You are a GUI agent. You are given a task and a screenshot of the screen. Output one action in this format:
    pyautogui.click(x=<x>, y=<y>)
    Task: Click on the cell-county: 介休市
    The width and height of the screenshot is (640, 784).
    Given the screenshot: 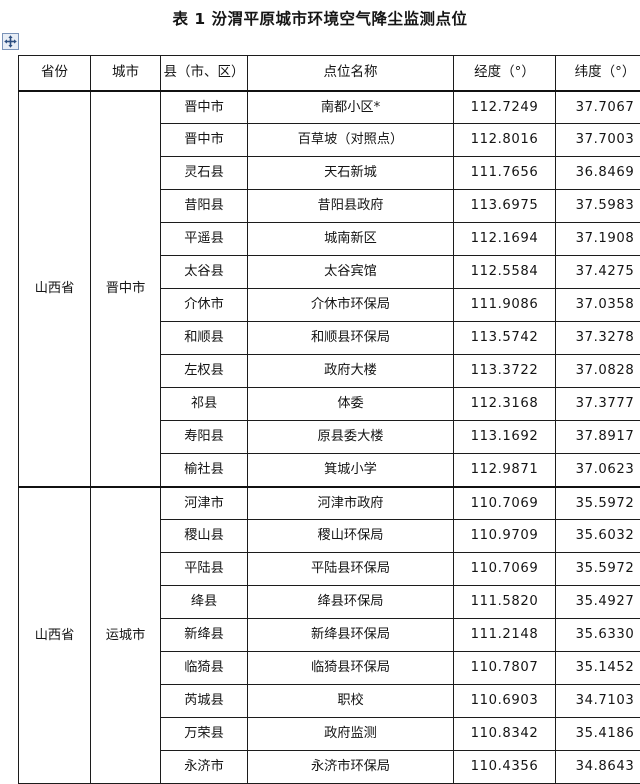 What is the action you would take?
    pyautogui.click(x=204, y=305)
    